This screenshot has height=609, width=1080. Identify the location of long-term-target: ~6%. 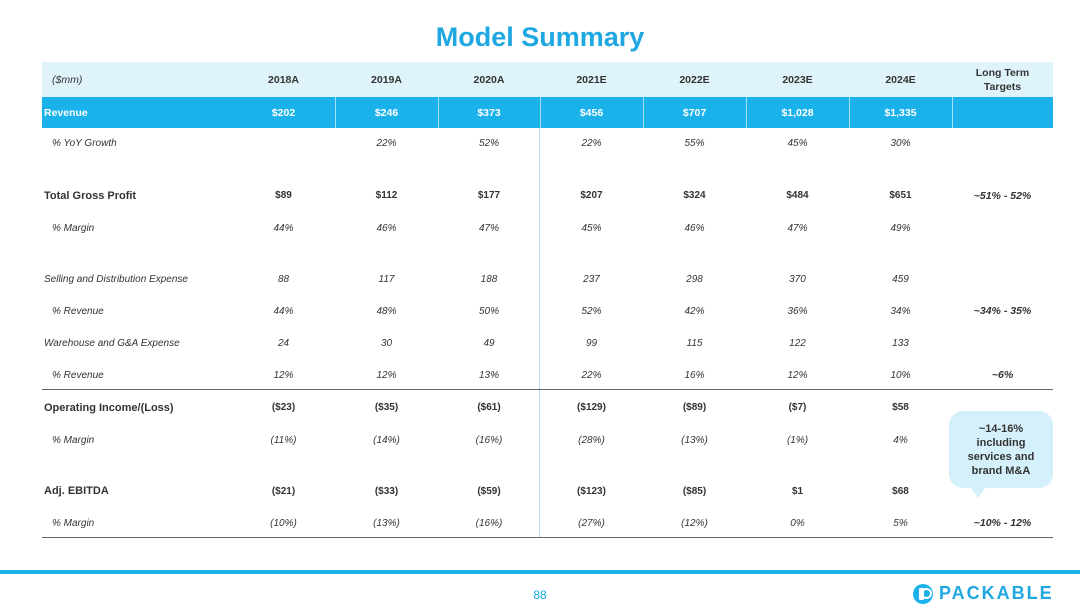
(1002, 375).